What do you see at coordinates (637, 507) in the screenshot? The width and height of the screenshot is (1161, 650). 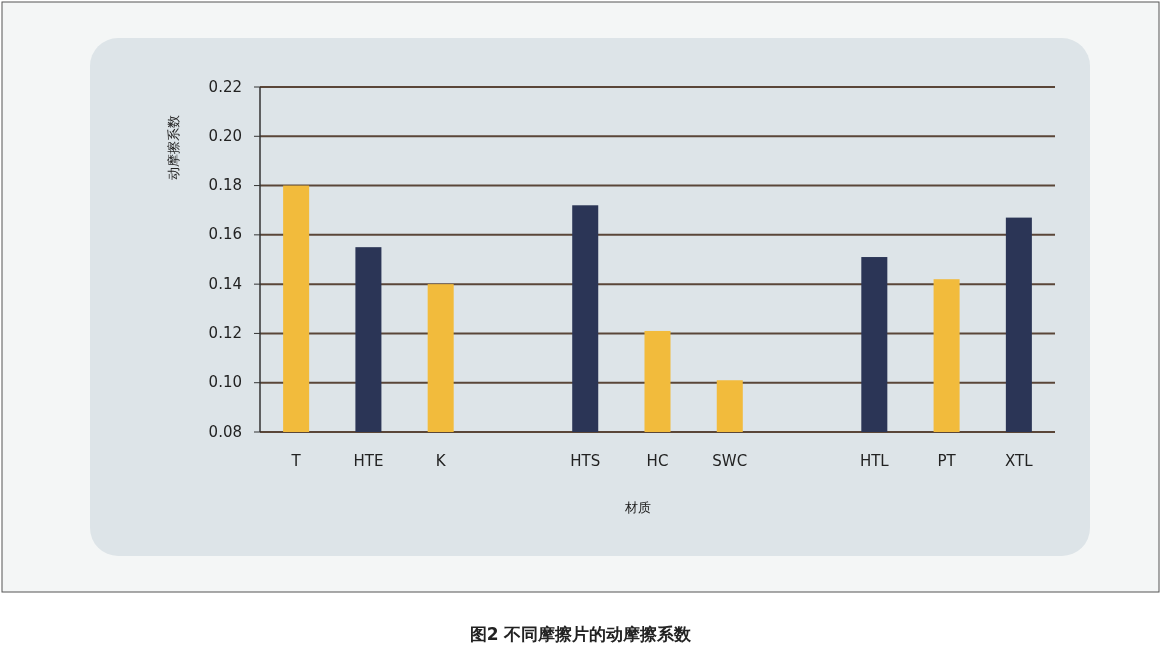 I see `x-axis-title: 材质` at bounding box center [637, 507].